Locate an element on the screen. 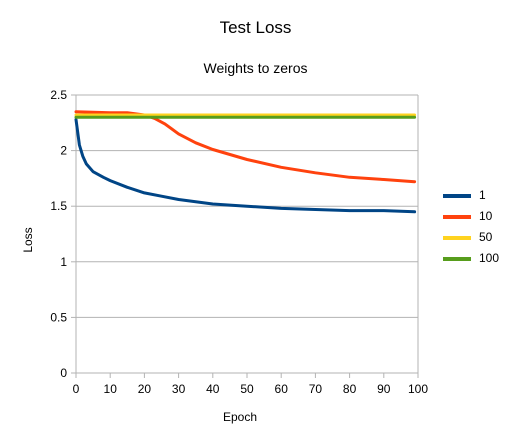 This screenshot has height=443, width=511. x-tick-label: 0 is located at coordinates (76, 389).